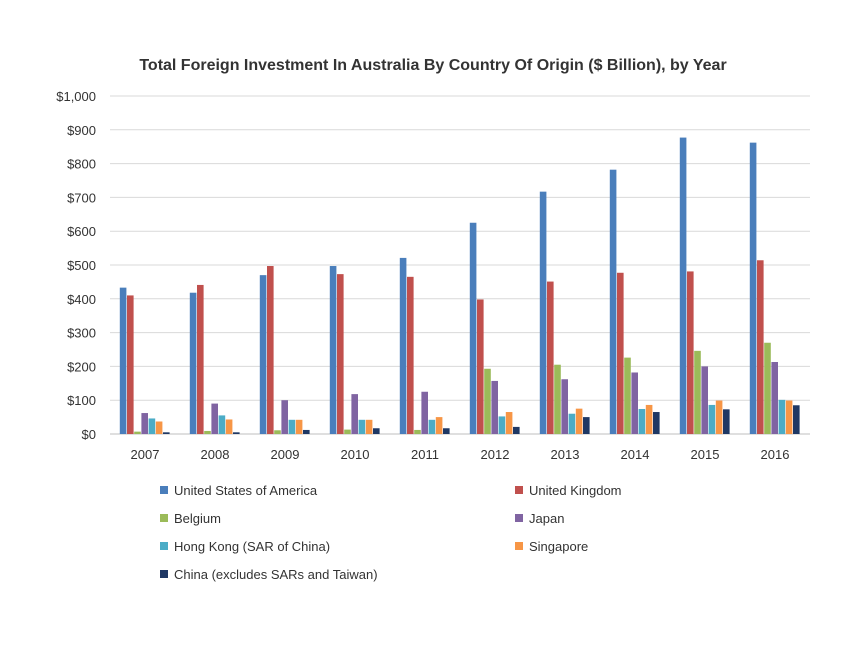 This screenshot has height=647, width=862. What do you see at coordinates (252, 546) in the screenshot?
I see `legend-label: Hong Kong (SAR of China)` at bounding box center [252, 546].